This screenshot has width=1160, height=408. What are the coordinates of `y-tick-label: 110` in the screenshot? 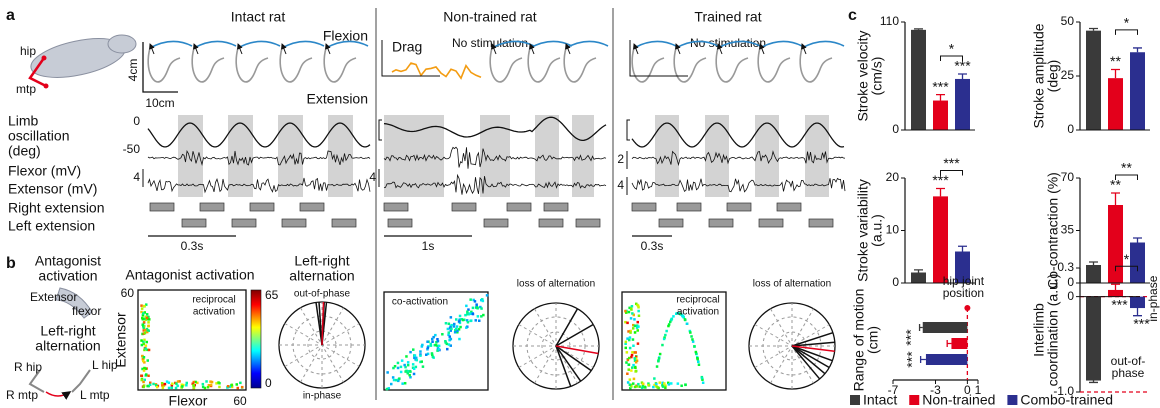 It's located at (889, 21).